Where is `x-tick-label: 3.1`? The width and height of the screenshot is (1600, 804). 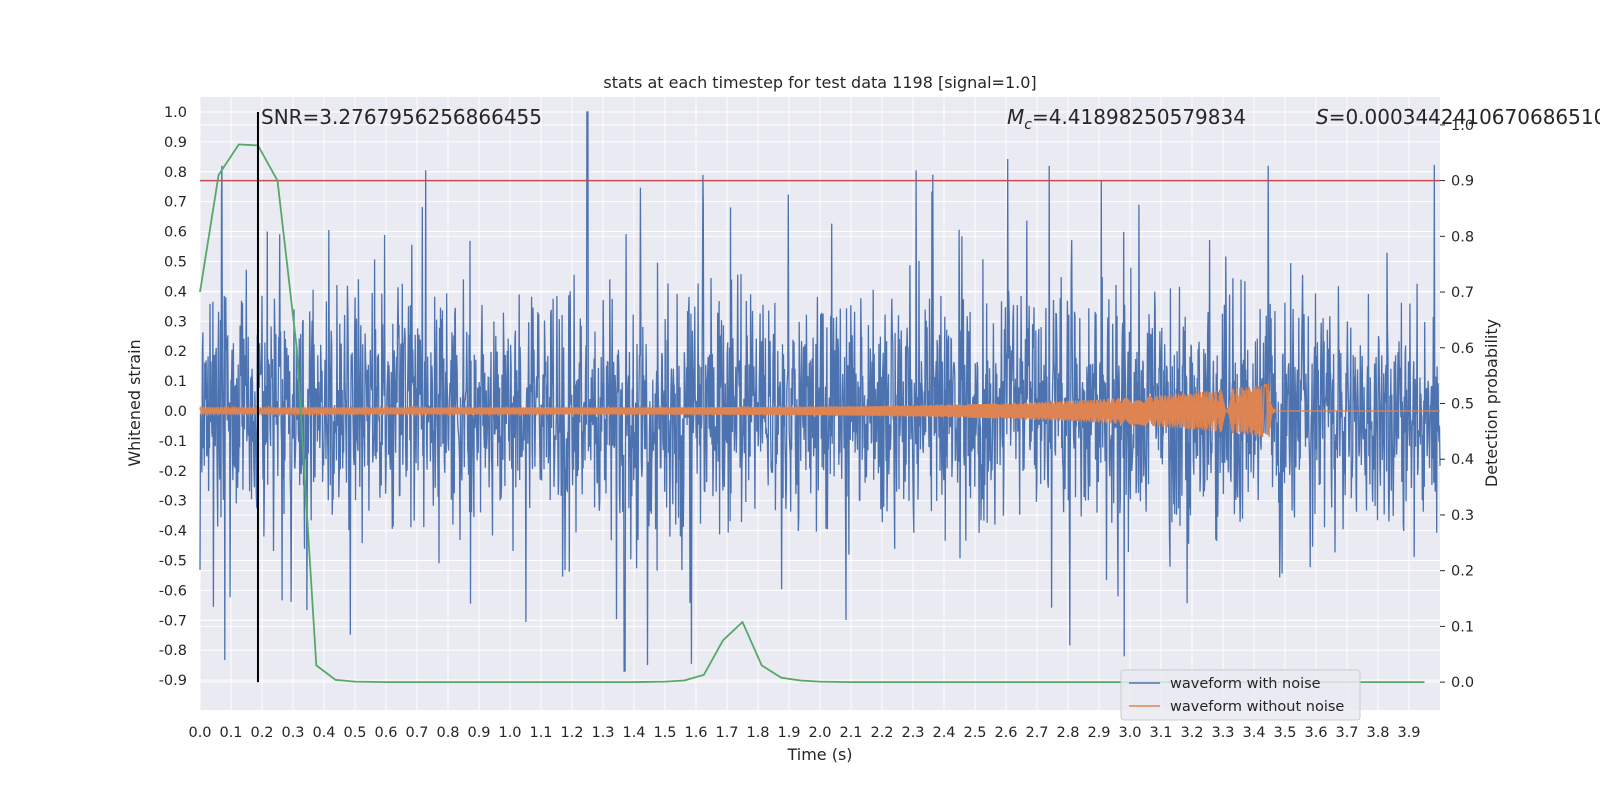 x-tick-label: 3.1 is located at coordinates (1160, 733).